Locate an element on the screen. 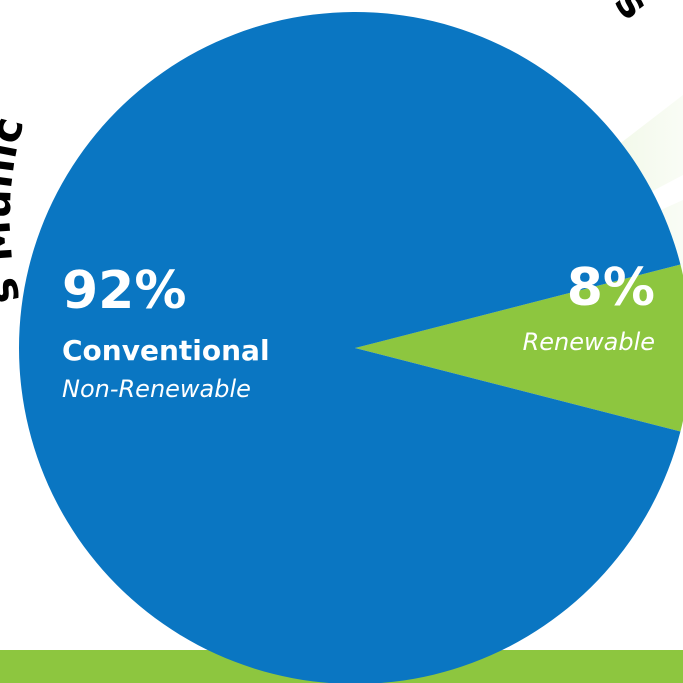 The width and height of the screenshot is (683, 683). chart-title-right: rces is located at coordinates (607, 14).